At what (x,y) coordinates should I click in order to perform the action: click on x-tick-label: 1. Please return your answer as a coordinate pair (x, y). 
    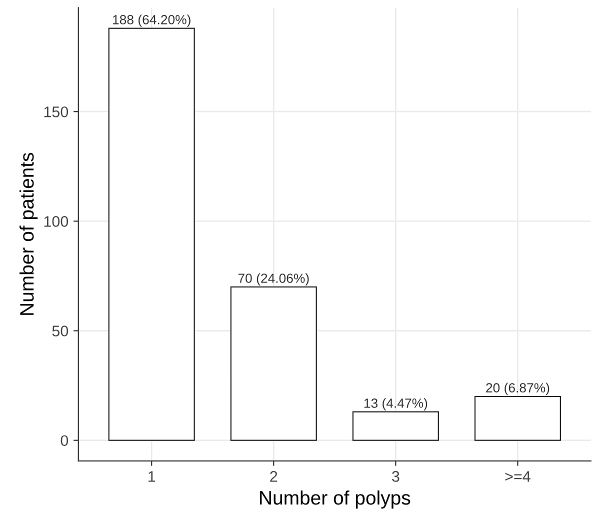
    Looking at the image, I should click on (152, 476).